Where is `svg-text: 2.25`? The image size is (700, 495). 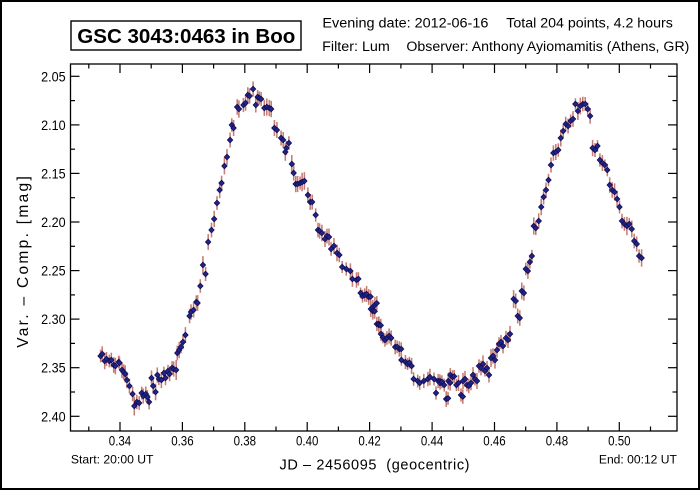 svg-text: 2.25 is located at coordinates (53, 271).